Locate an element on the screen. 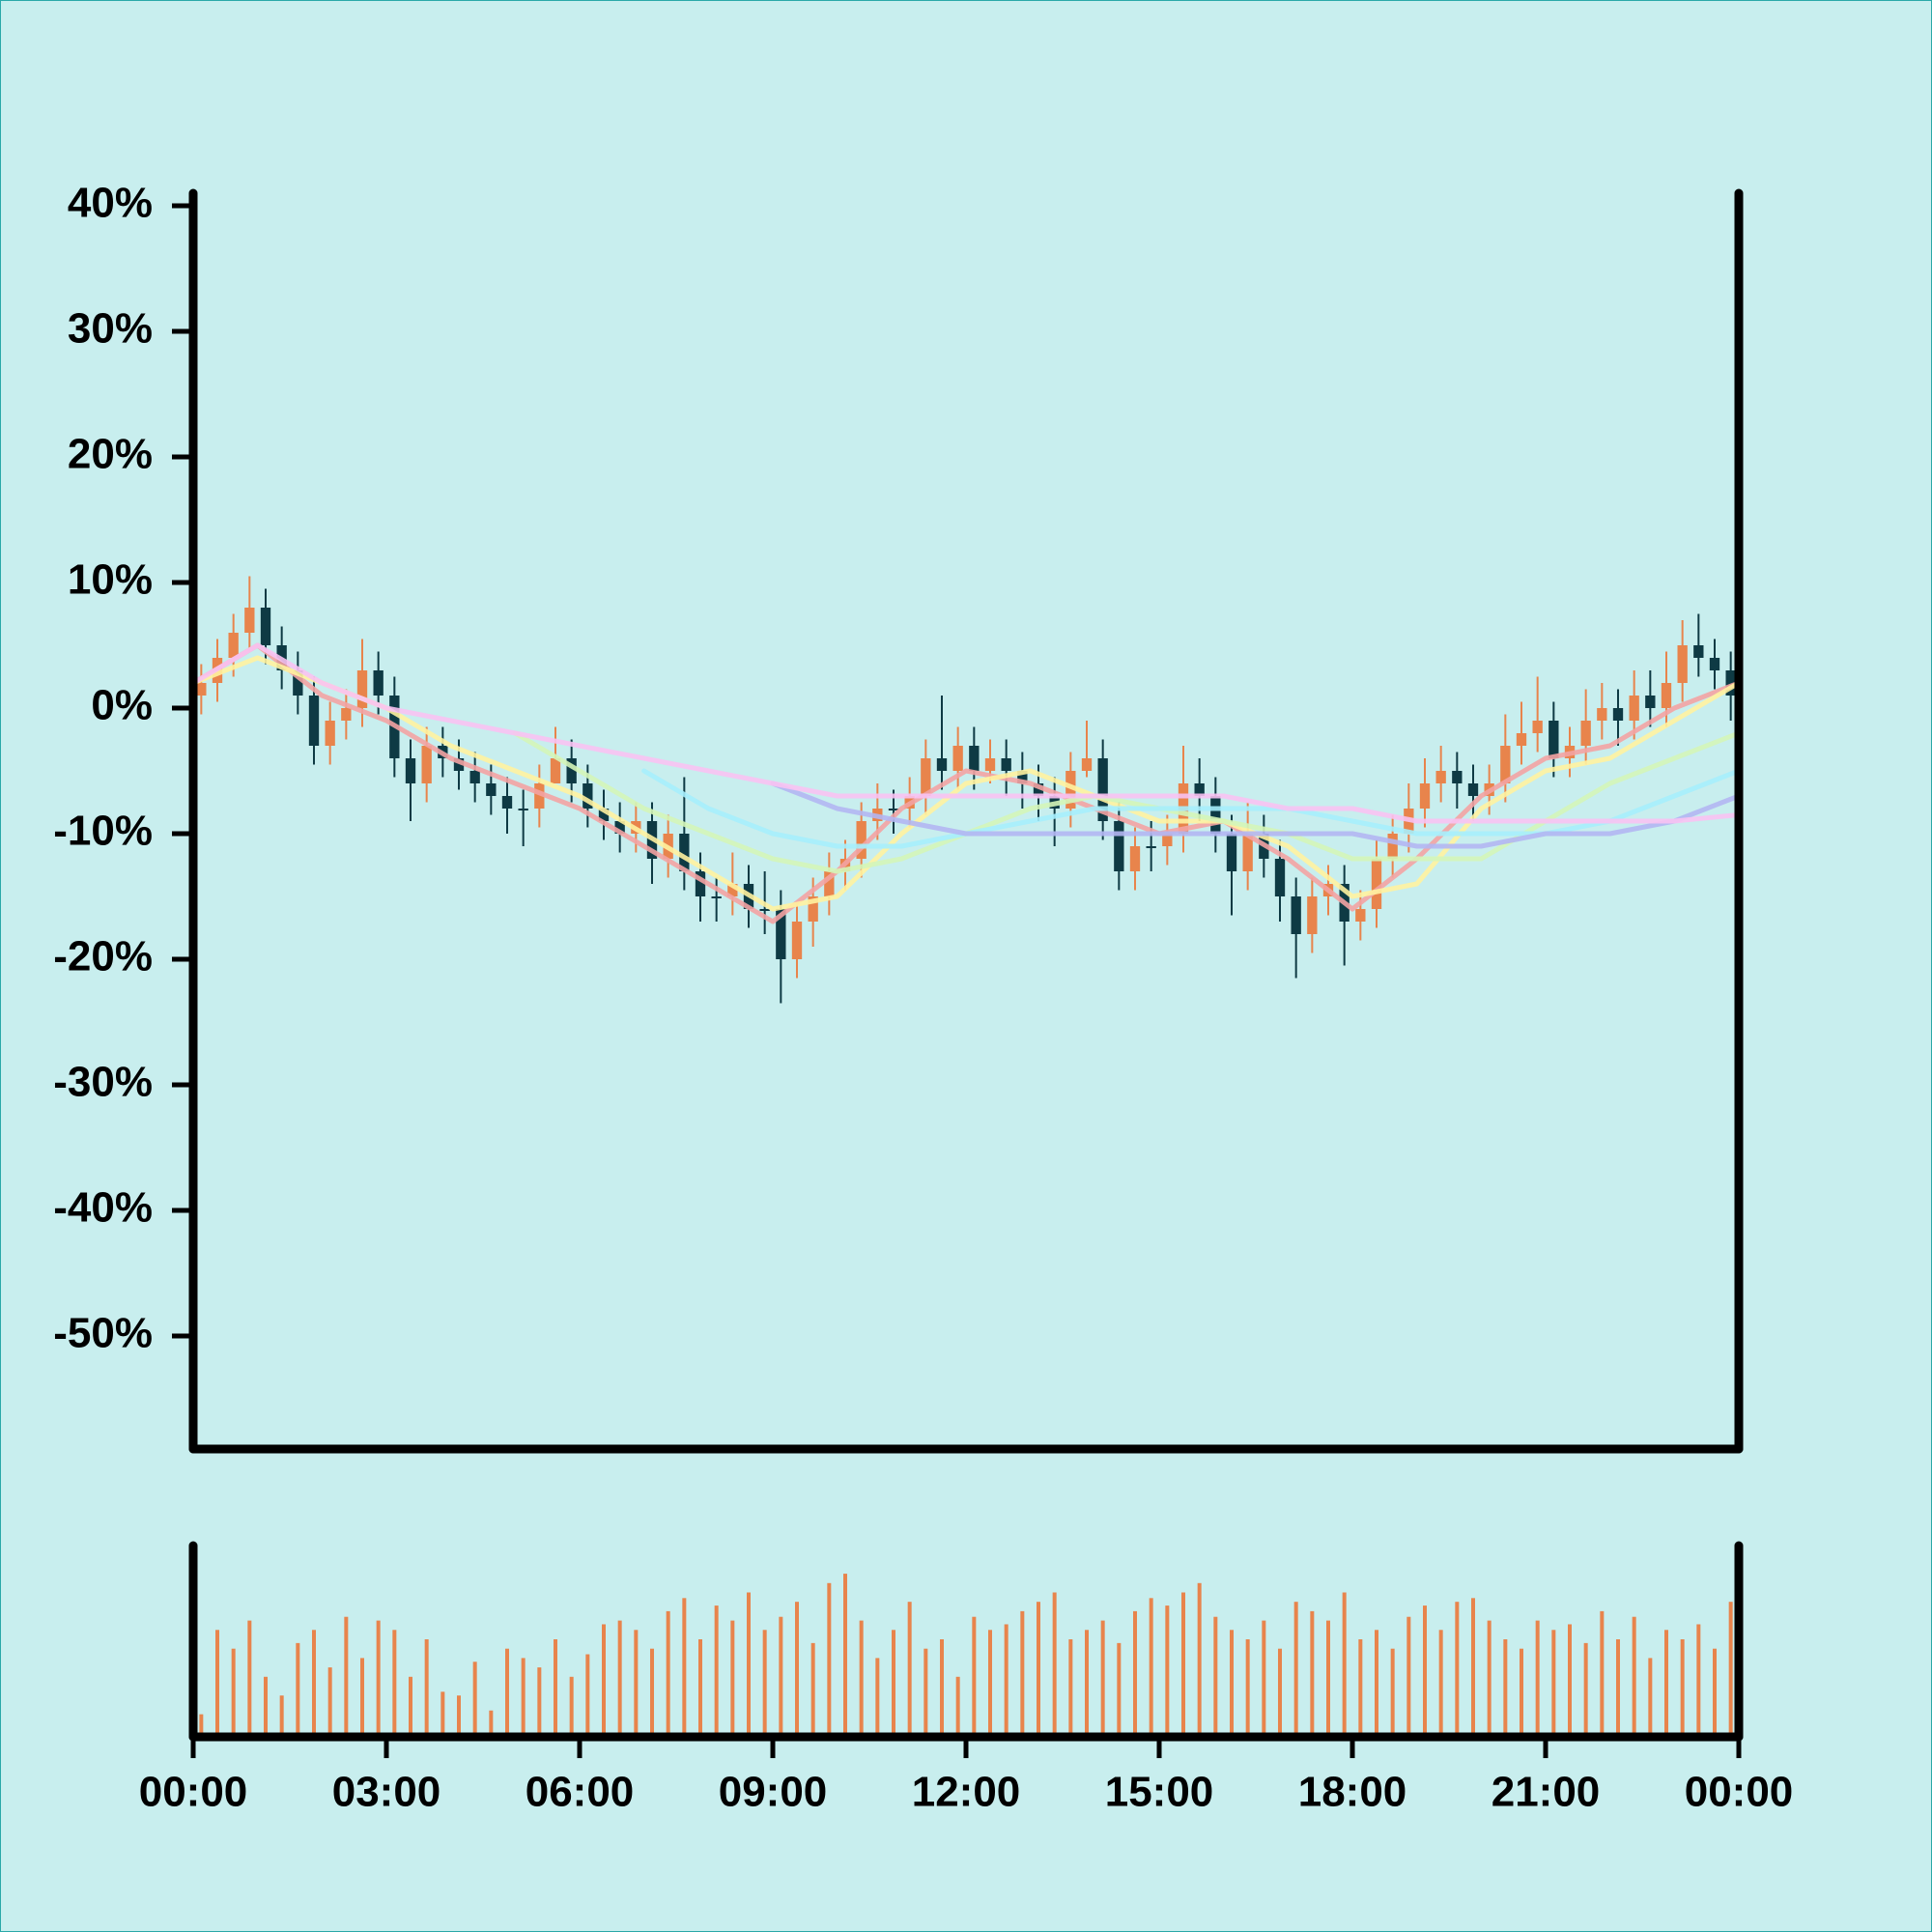 Image resolution: width=1932 pixels, height=1932 pixels. x-tick-label: 21:00 is located at coordinates (1546, 1792).